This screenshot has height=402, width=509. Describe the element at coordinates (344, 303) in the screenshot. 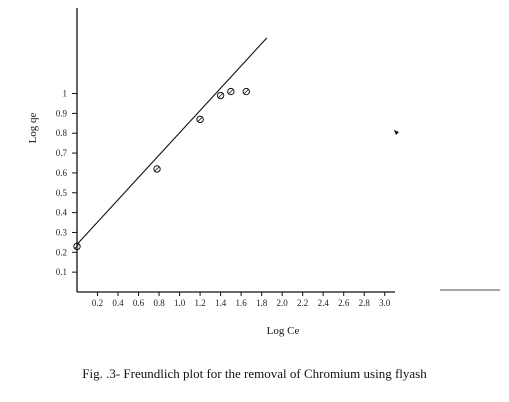

I see `x-tick-label: 2.6` at that location.